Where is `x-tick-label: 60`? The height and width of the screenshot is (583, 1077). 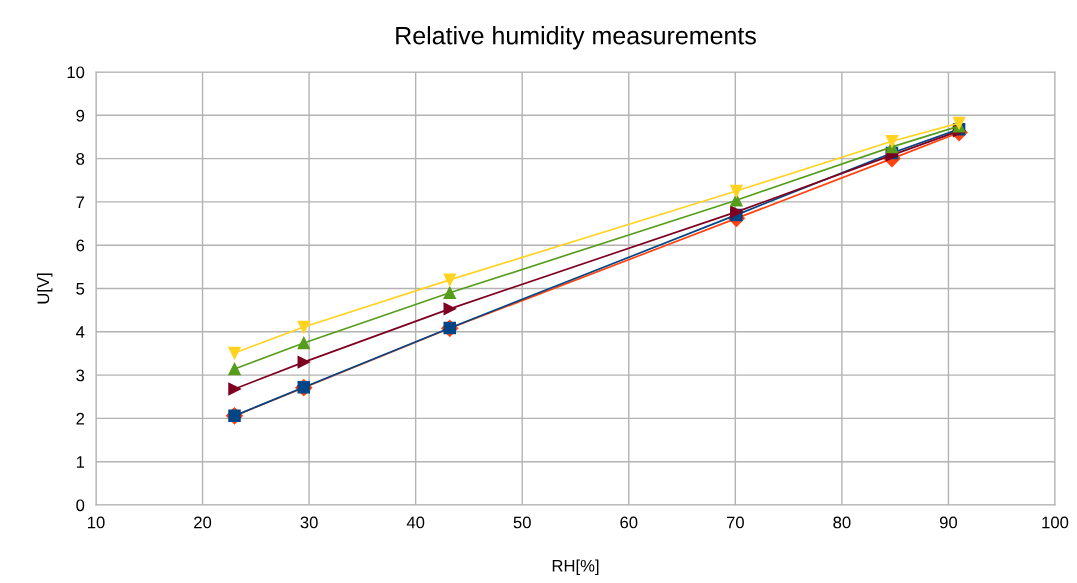
x-tick-label: 60 is located at coordinates (629, 522).